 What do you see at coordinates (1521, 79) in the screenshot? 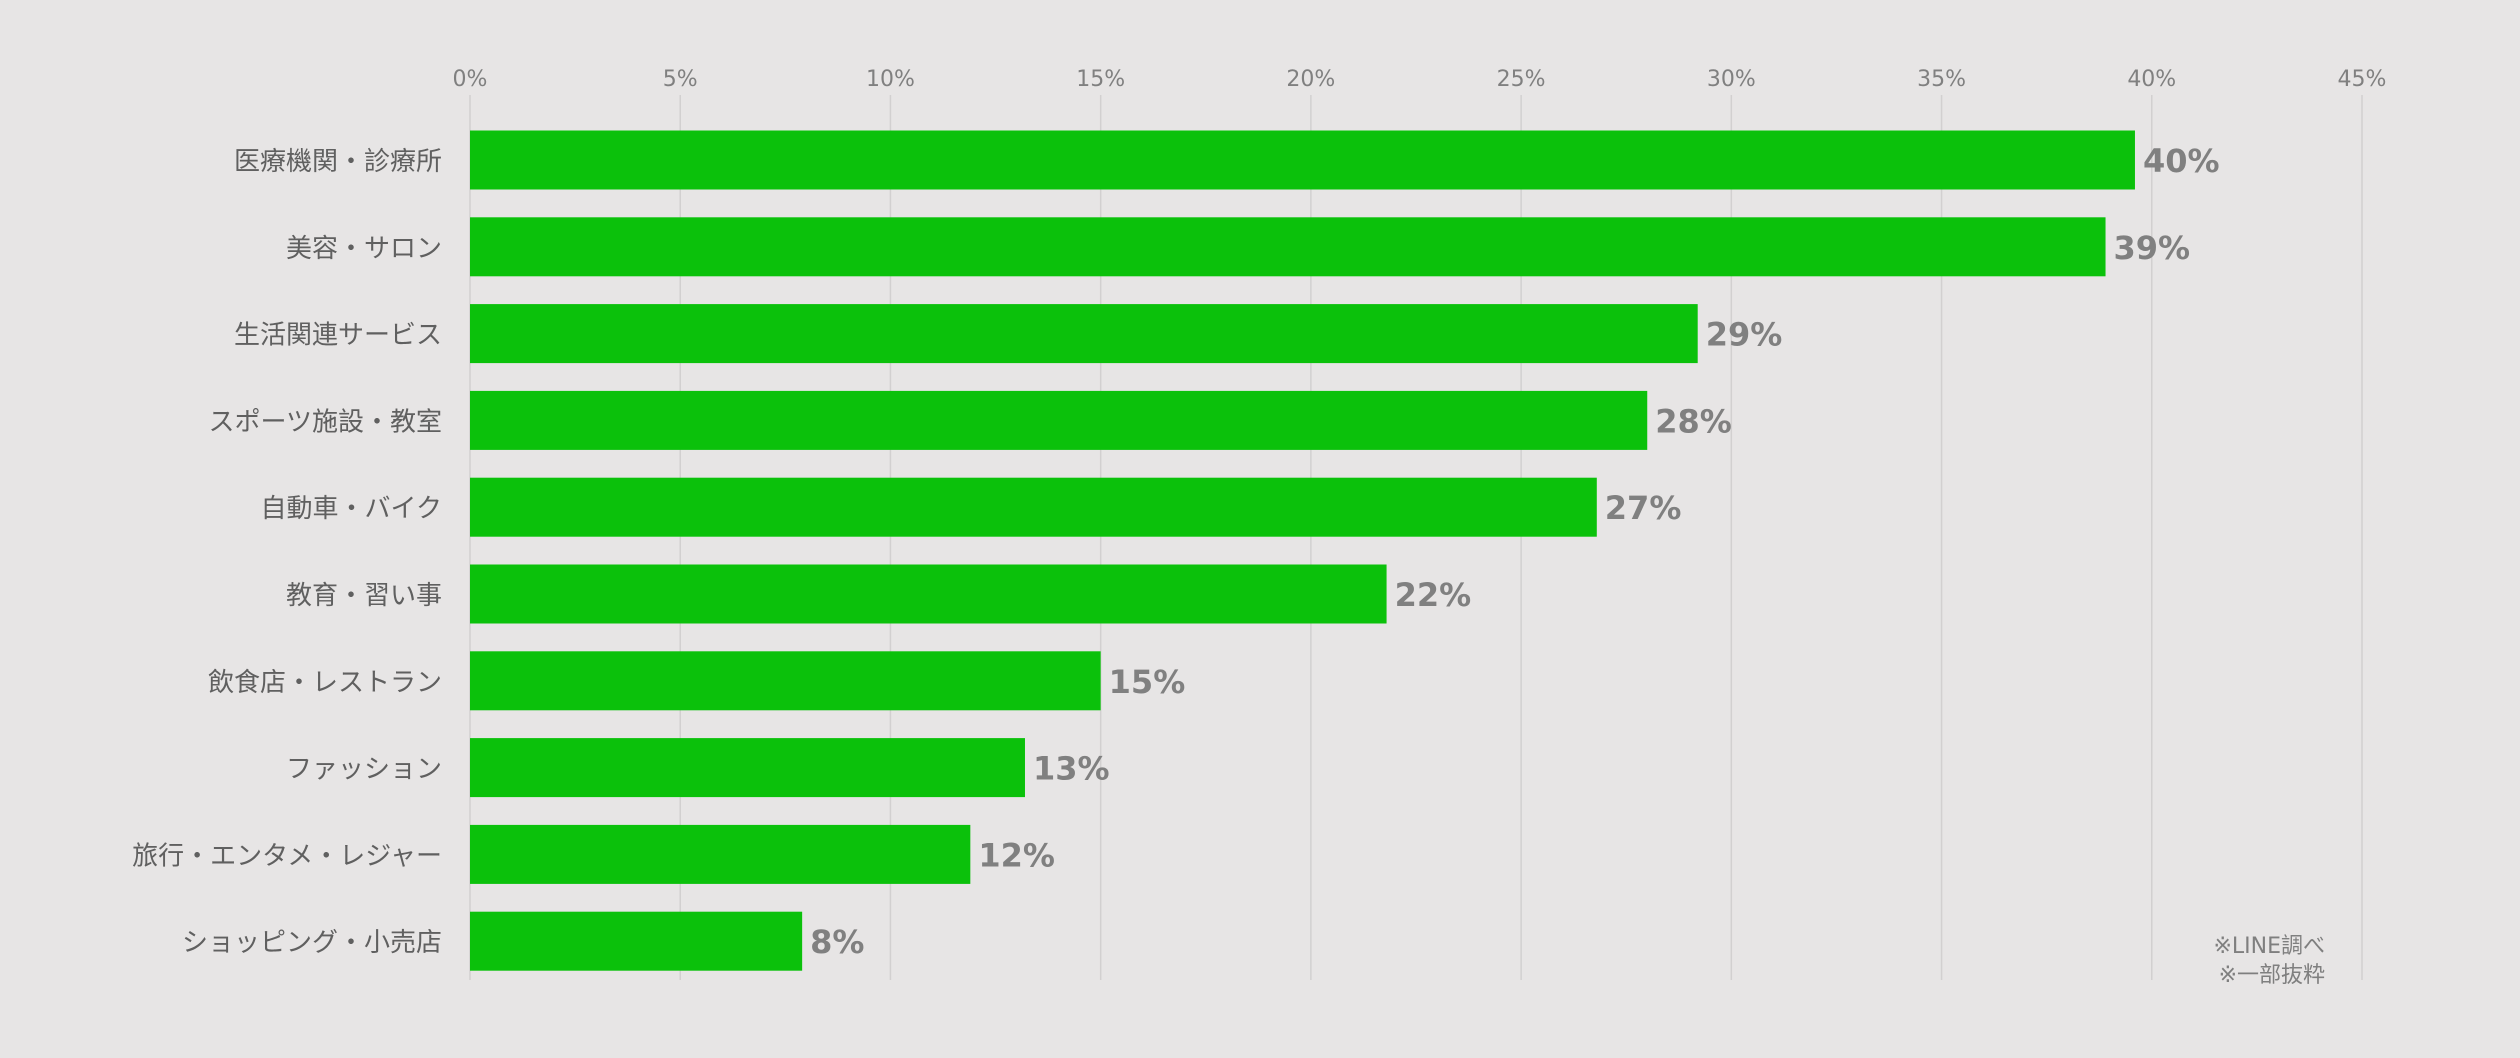
I see `x-tick-label: 25%` at bounding box center [1521, 79].